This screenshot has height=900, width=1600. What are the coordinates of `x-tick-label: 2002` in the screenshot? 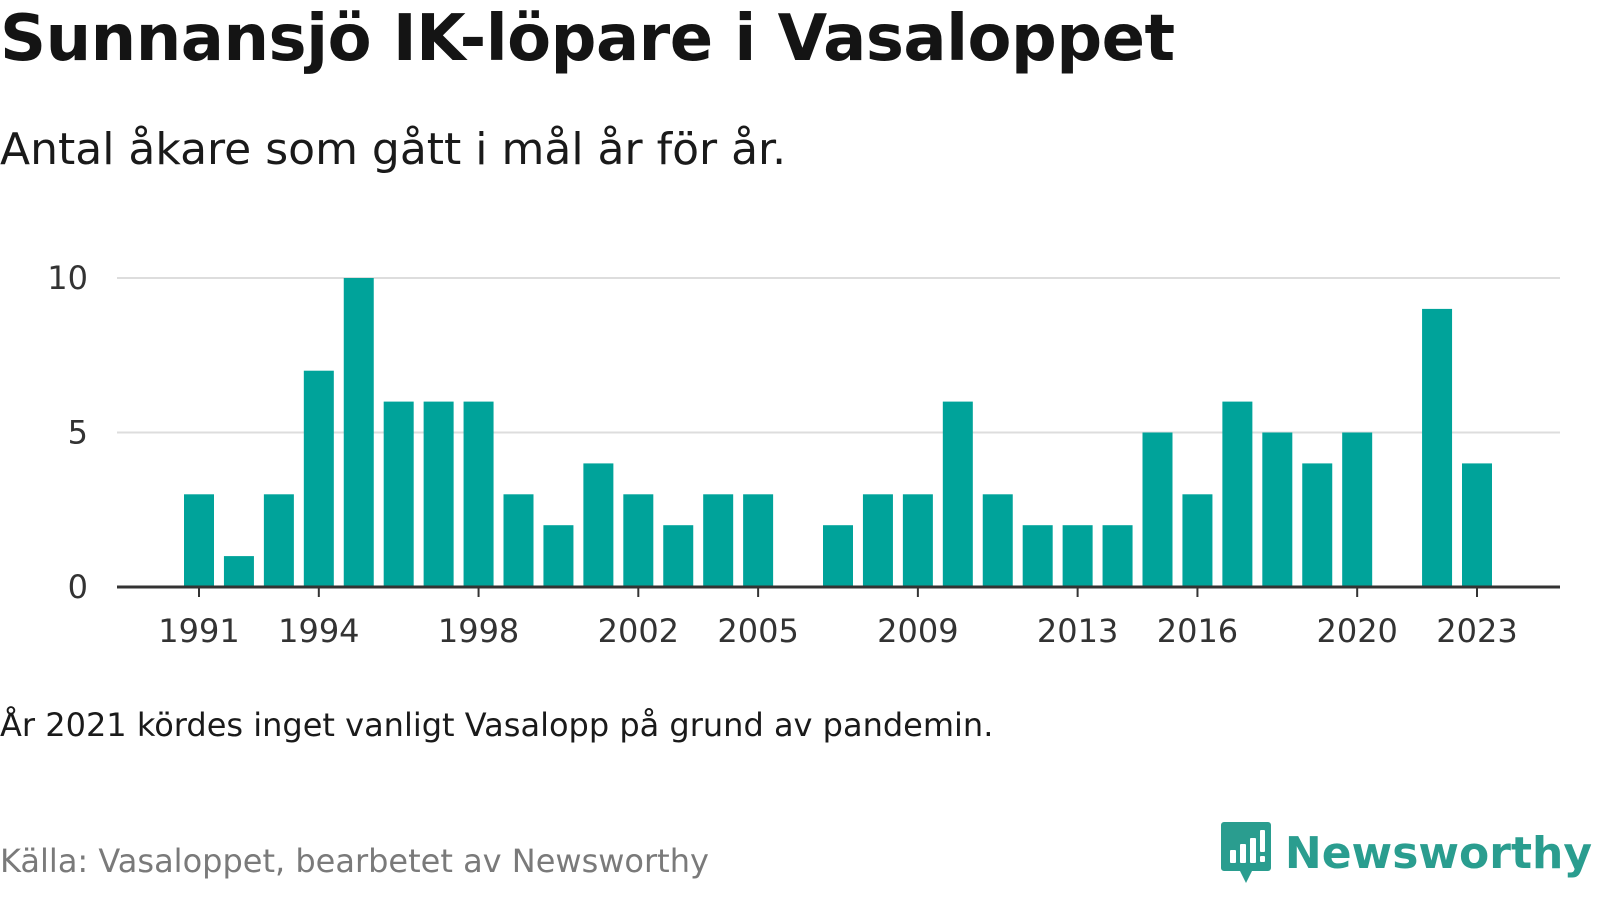 It's located at (638, 631).